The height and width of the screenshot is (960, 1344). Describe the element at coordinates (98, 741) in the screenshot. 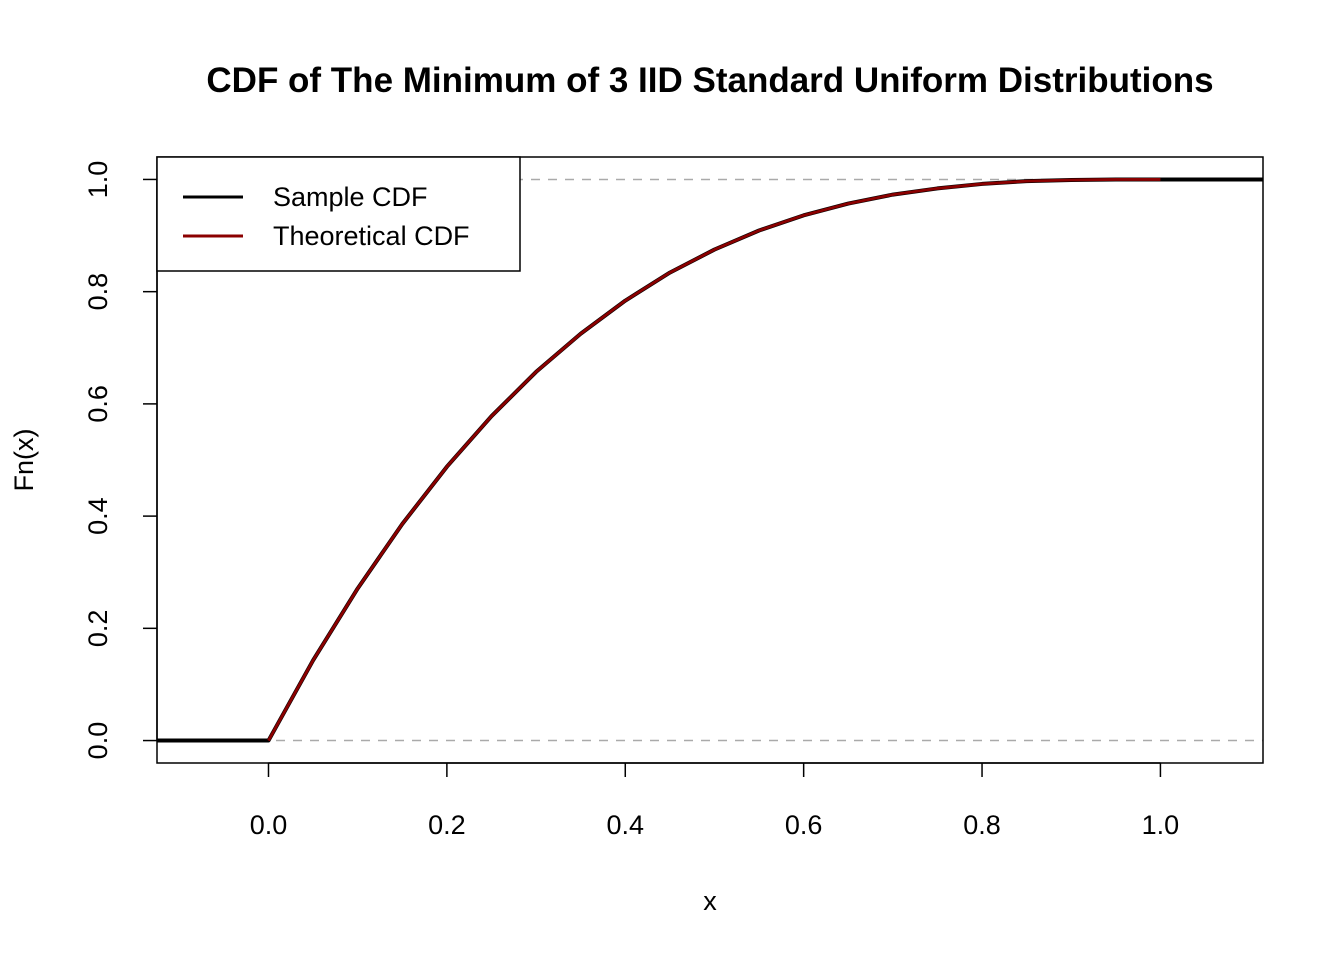

I see `y-tick-label: 0.0` at that location.